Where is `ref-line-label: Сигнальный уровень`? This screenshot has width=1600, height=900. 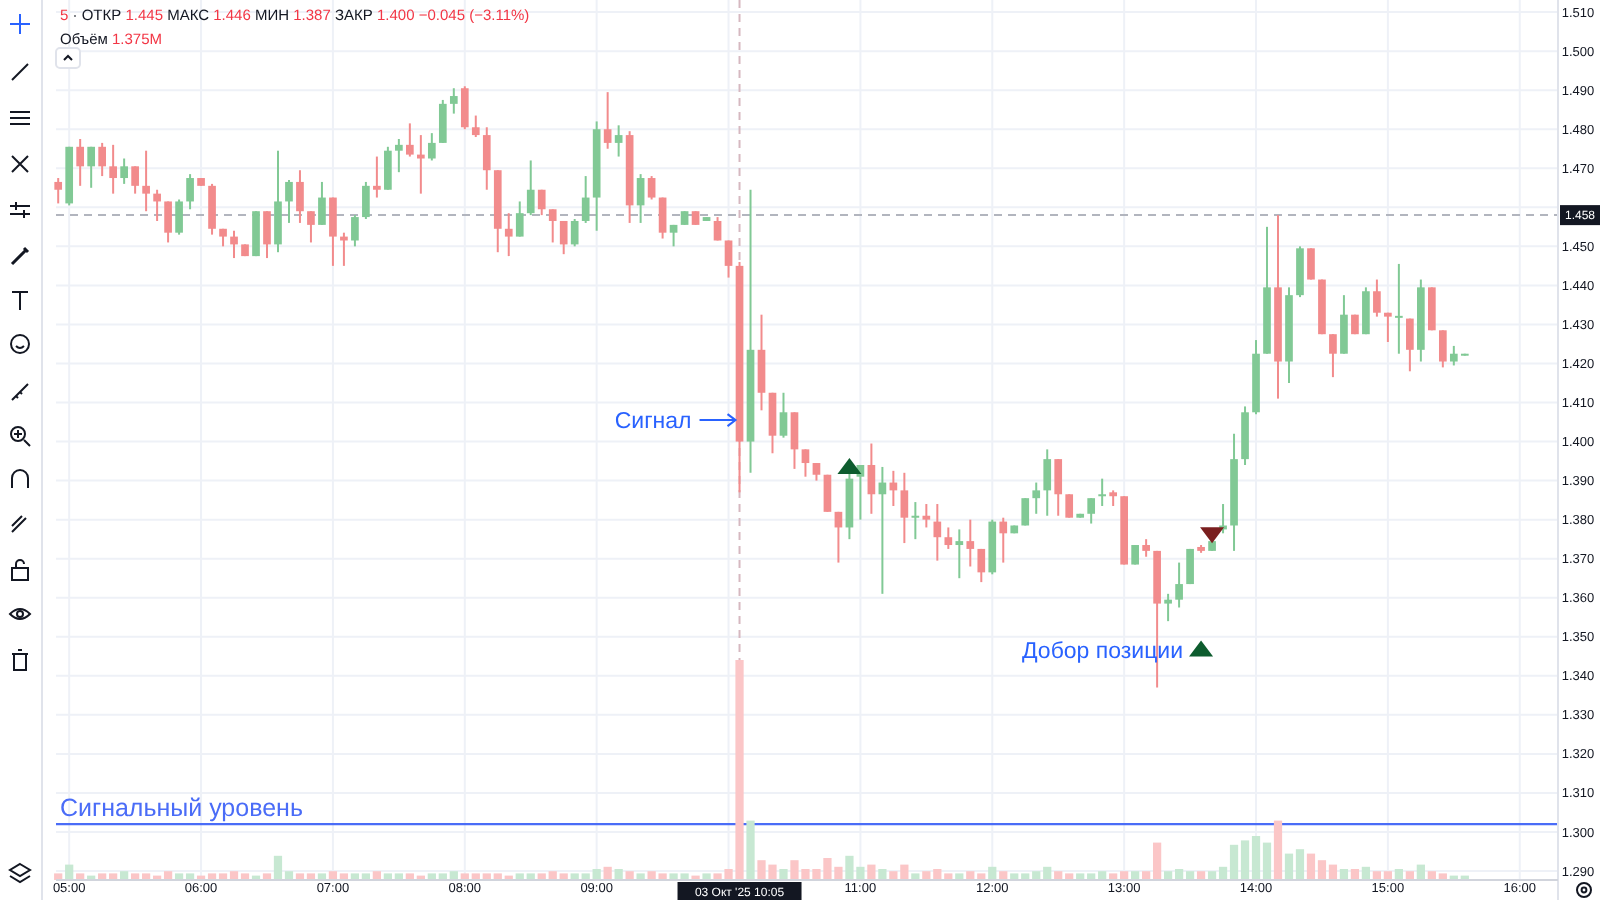 ref-line-label: Сигнальный уровень is located at coordinates (181, 808).